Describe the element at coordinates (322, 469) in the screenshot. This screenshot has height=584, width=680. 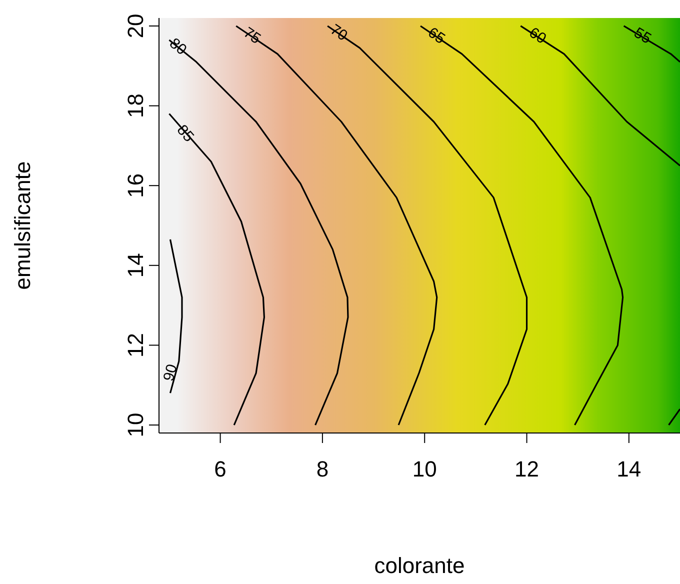
I see `x-tick-label: 8` at that location.